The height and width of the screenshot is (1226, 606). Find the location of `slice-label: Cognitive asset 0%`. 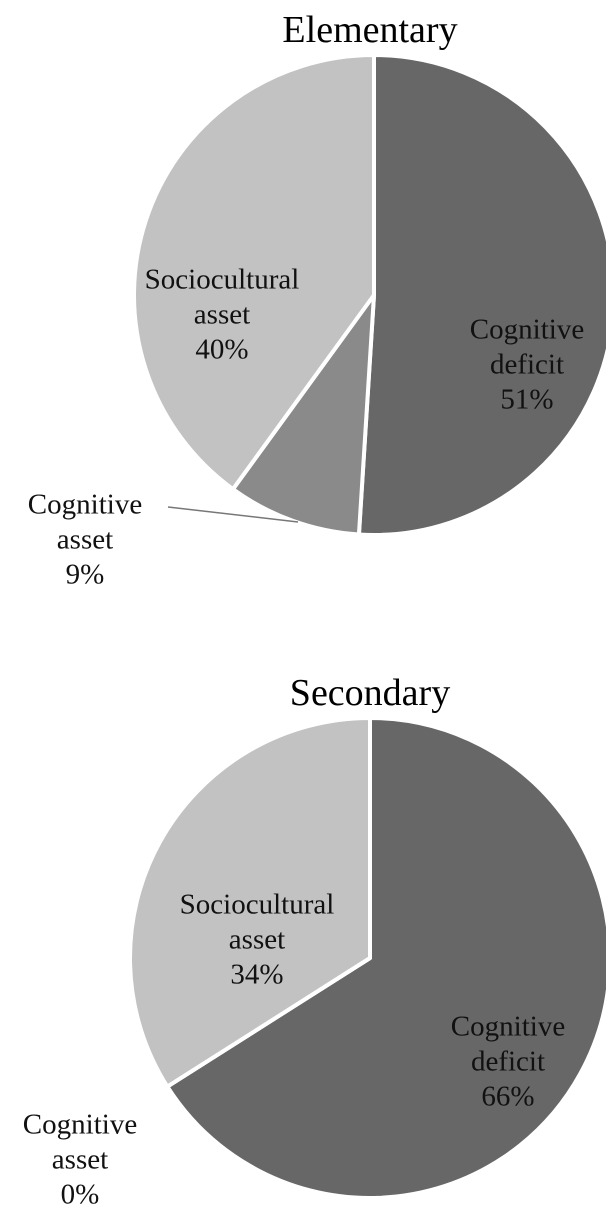

slice-label: Cognitive asset 0% is located at coordinates (80, 1160).